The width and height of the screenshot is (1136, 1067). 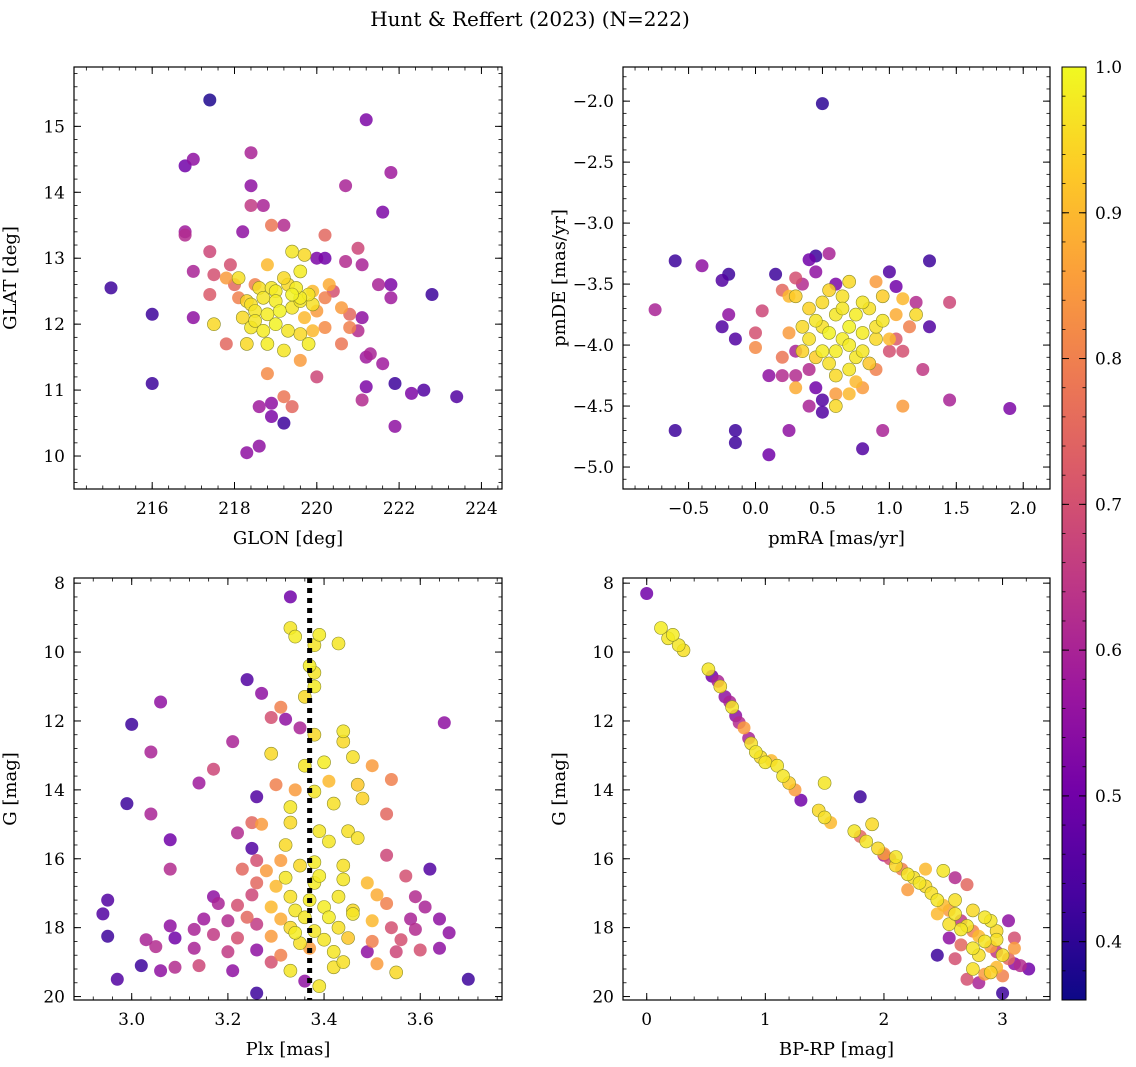 I want to click on x-tick-label: 3, so click(x=1002, y=1020).